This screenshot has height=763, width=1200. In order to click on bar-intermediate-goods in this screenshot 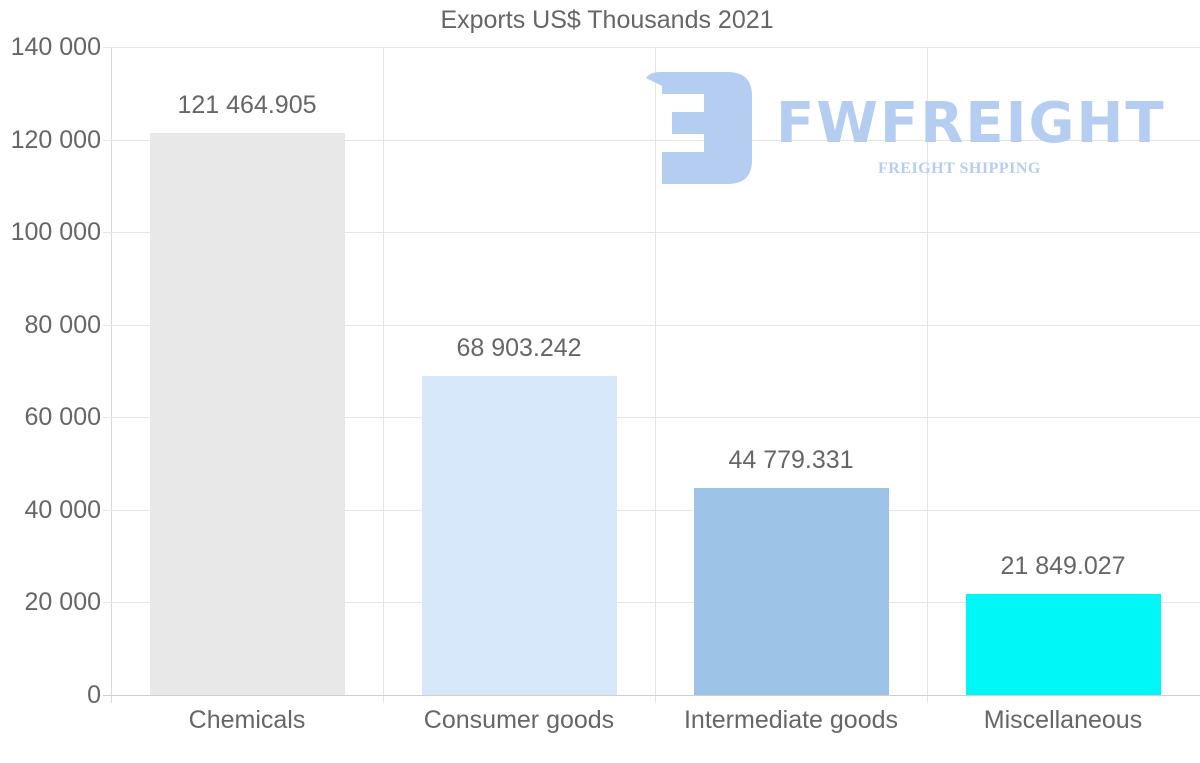, I will do `click(791, 591)`.